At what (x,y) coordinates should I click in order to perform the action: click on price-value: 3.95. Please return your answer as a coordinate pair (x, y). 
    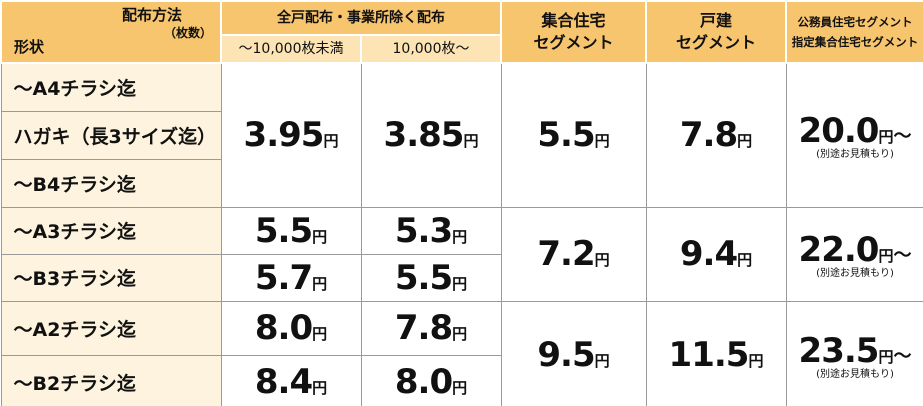
    Looking at the image, I should click on (284, 135).